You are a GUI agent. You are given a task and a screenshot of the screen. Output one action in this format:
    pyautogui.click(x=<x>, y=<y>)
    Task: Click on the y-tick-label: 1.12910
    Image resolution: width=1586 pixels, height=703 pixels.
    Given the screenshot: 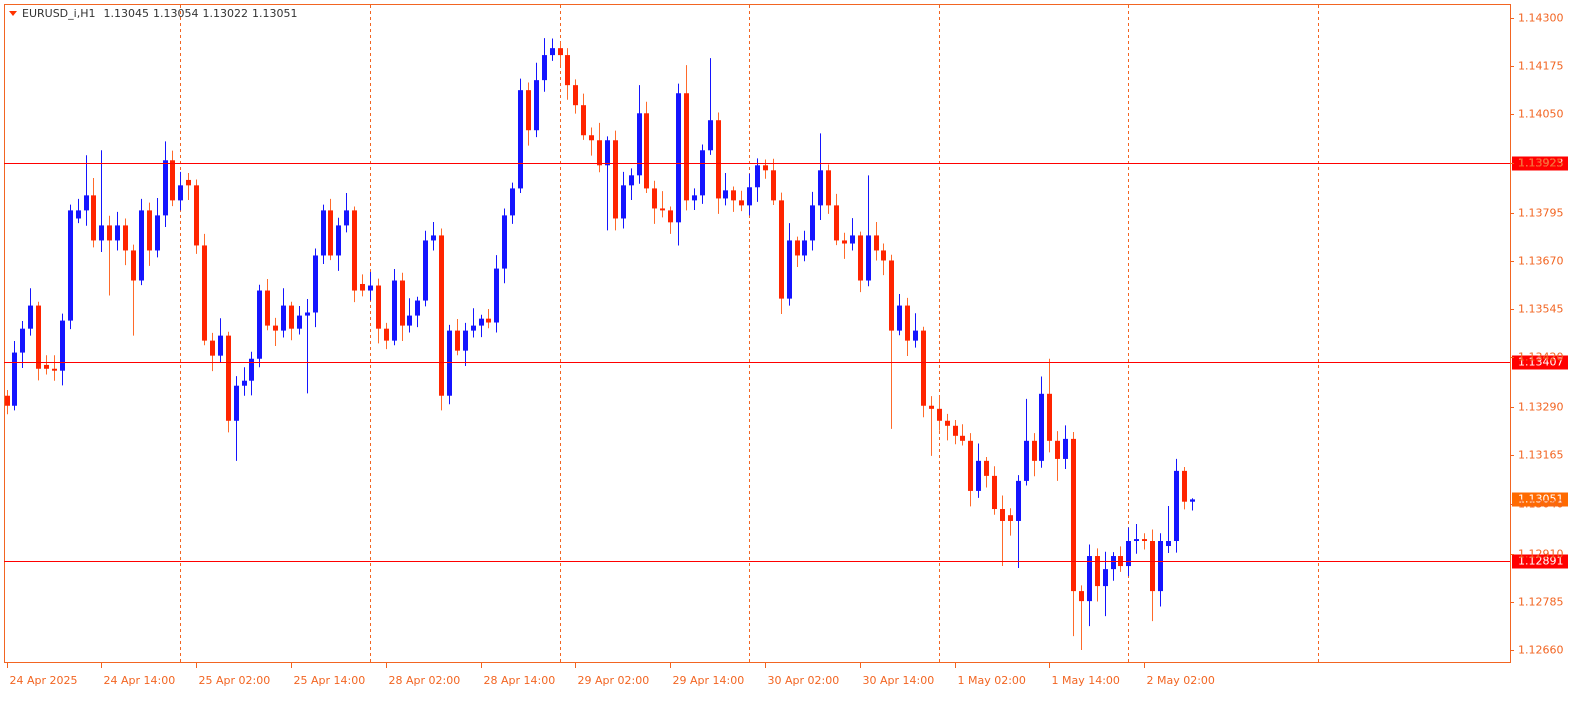 What is the action you would take?
    pyautogui.click(x=1541, y=554)
    